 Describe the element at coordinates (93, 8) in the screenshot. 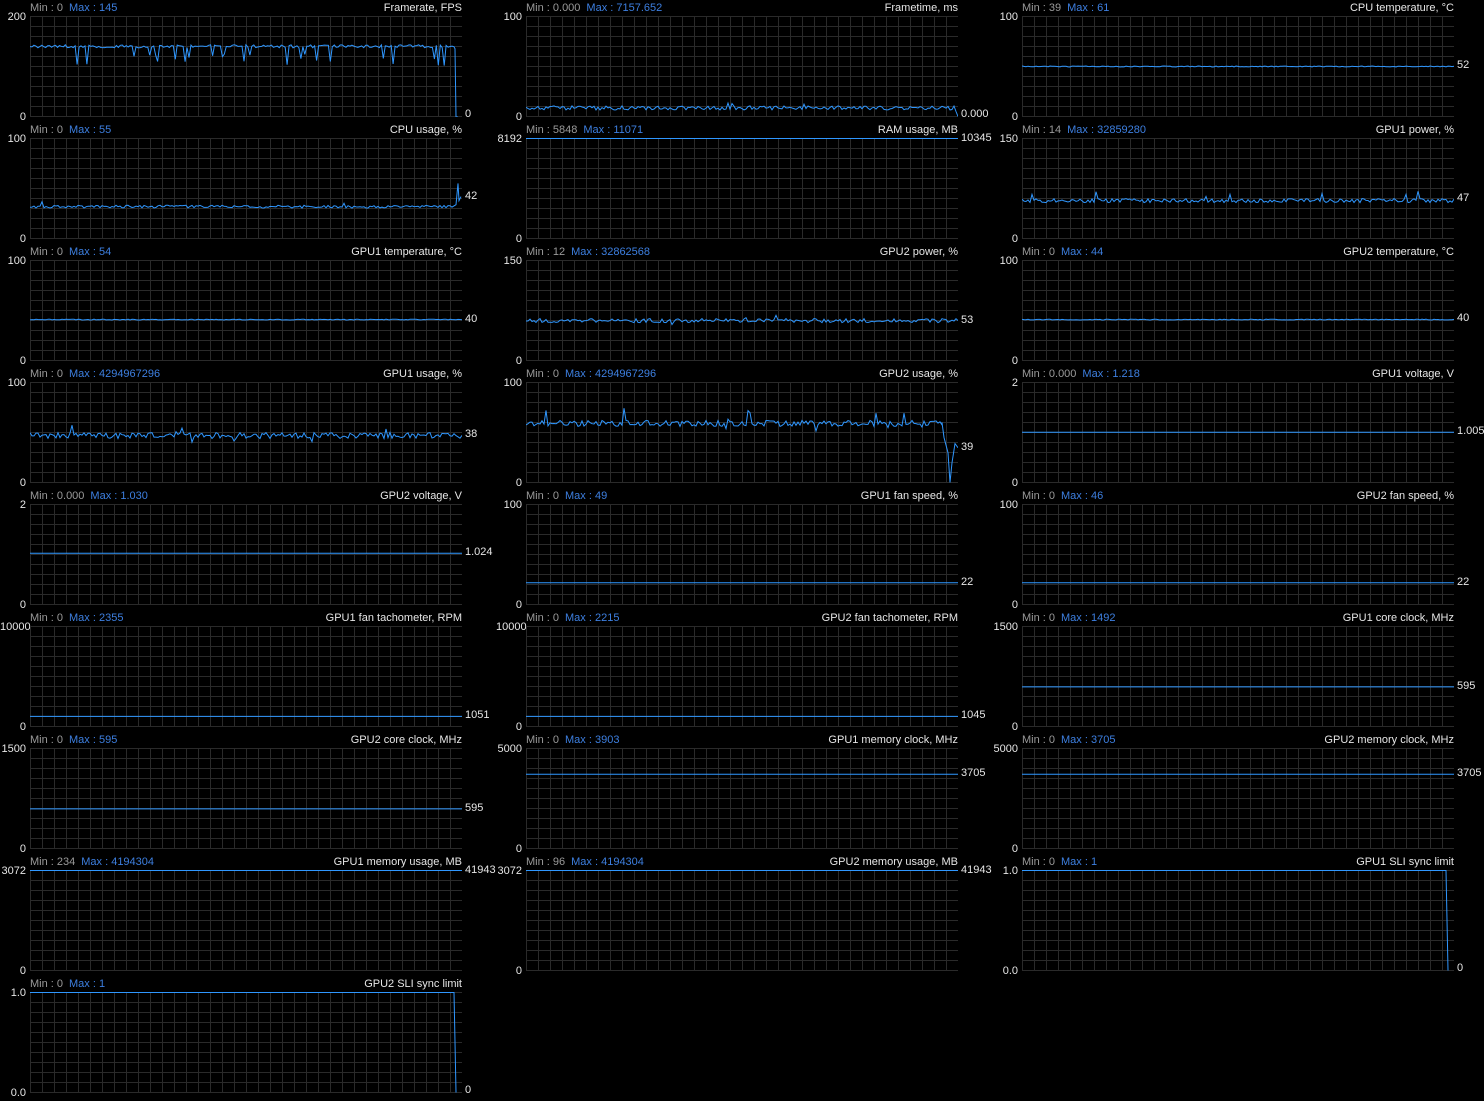

I see `max-value: Max : 145` at that location.